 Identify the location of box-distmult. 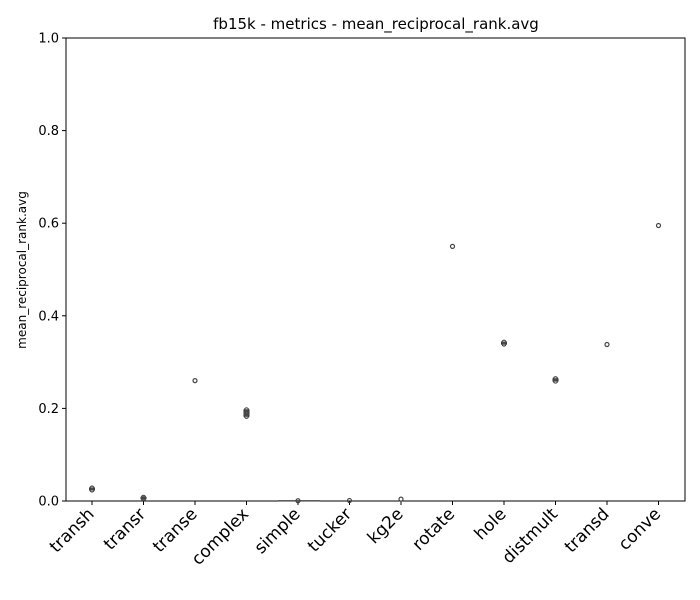
(555, 380).